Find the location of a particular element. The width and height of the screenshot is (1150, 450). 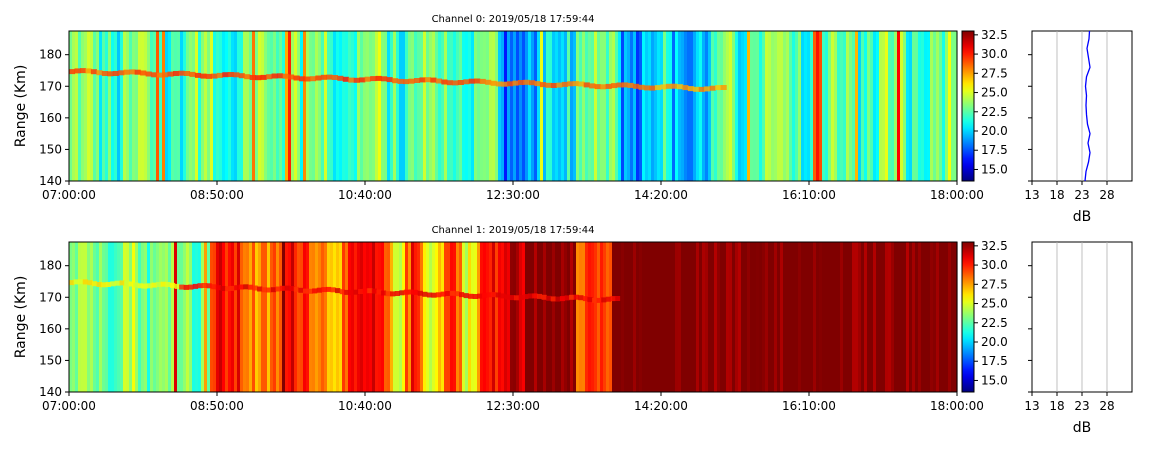

x-tick-label: 08:50:00 is located at coordinates (217, 195).